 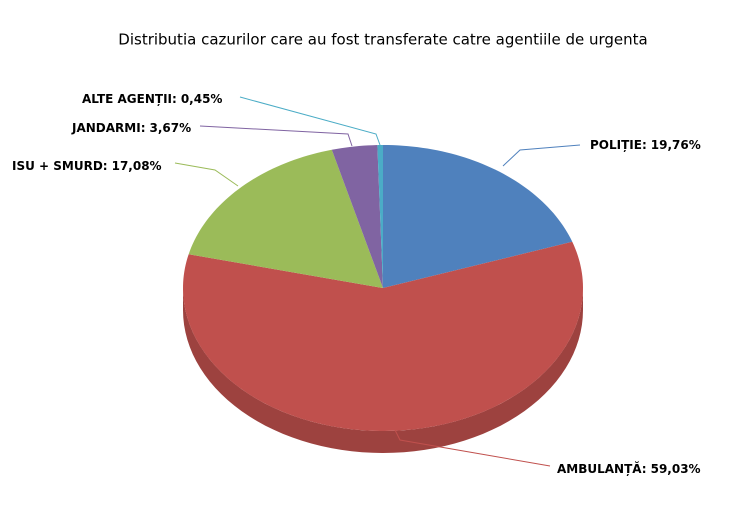 What do you see at coordinates (108, 128) in the screenshot?
I see `category-label: JANDARMI:` at bounding box center [108, 128].